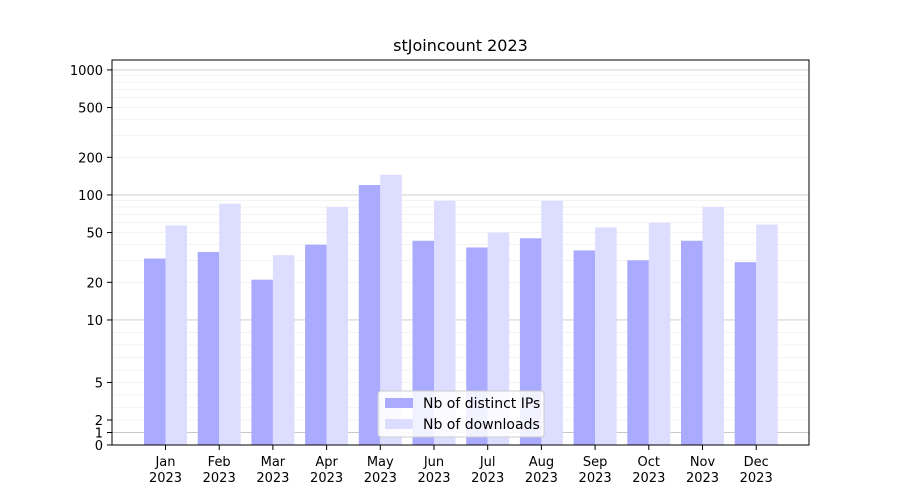  Describe the element at coordinates (90, 196) in the screenshot. I see `y-tick-label: 100` at that location.